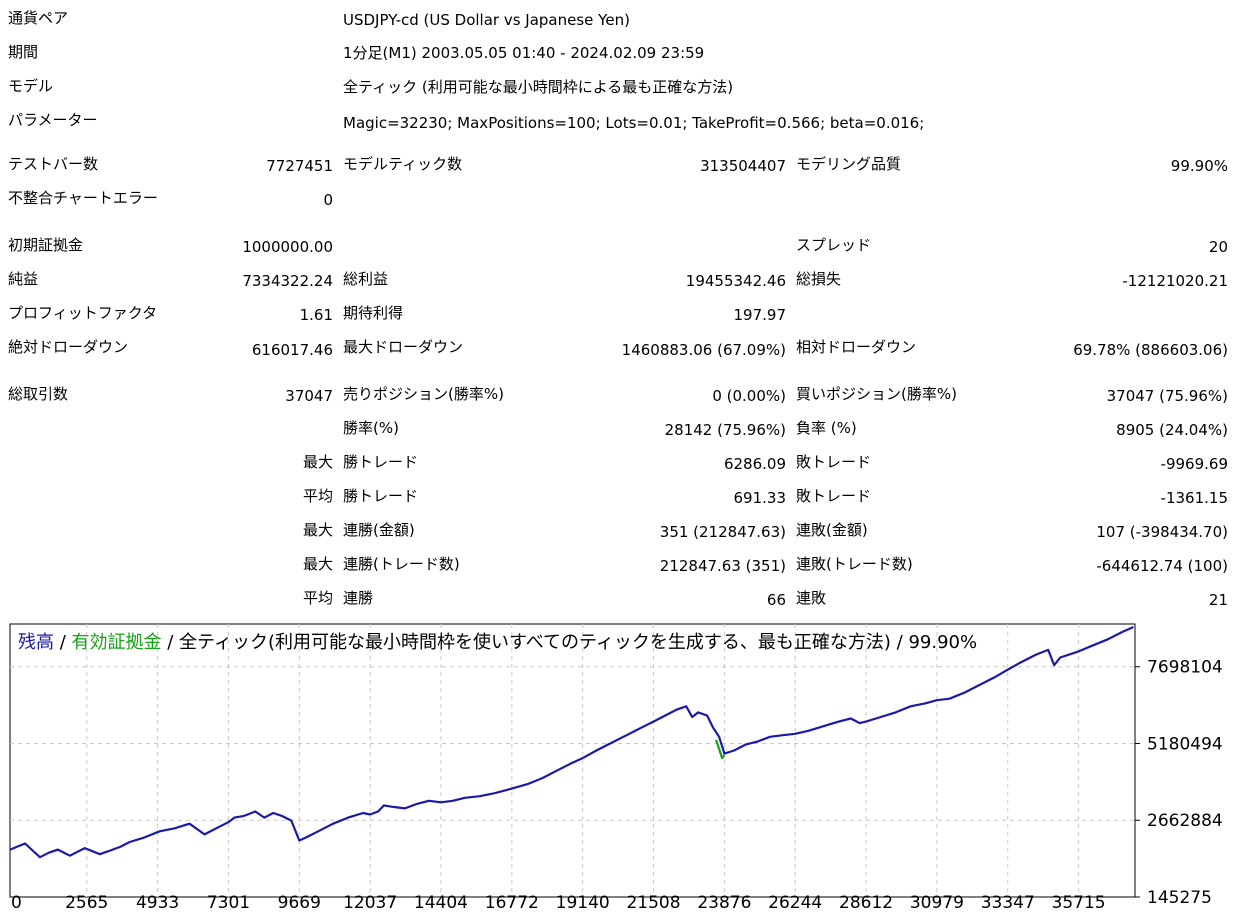 Image resolution: width=1240 pixels, height=913 pixels. Describe the element at coordinates (53, 120) in the screenshot. I see `params-label: パラメーター` at that location.